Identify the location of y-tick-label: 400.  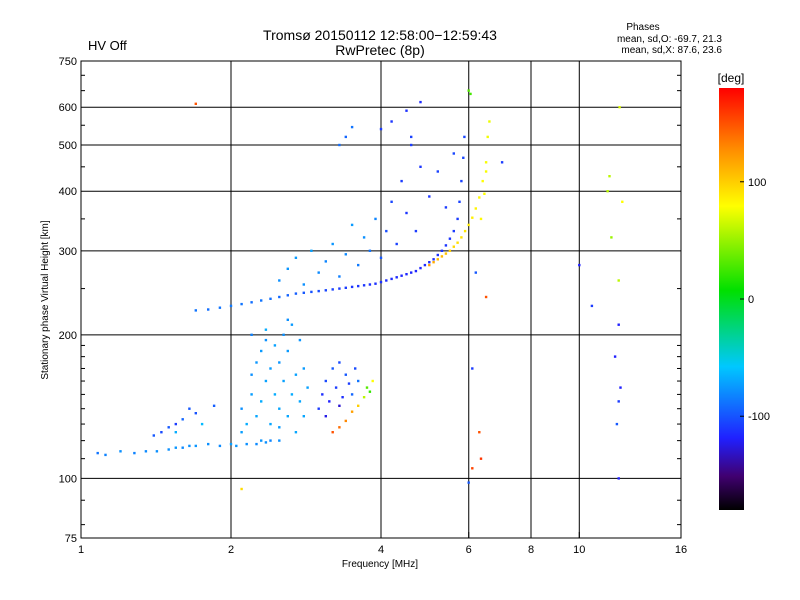
(68, 192).